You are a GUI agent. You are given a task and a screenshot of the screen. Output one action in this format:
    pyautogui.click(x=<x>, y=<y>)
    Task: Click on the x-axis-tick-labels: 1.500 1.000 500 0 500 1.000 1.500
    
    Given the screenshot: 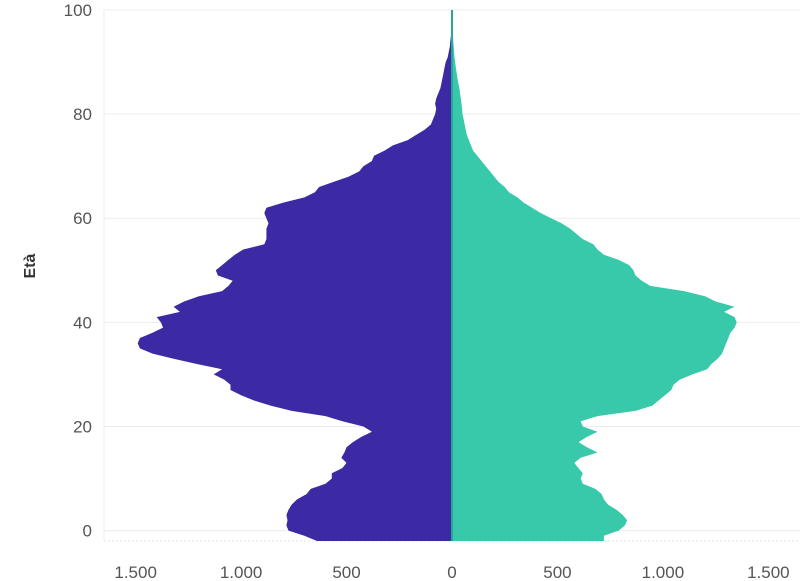 What is the action you would take?
    pyautogui.click(x=451, y=572)
    